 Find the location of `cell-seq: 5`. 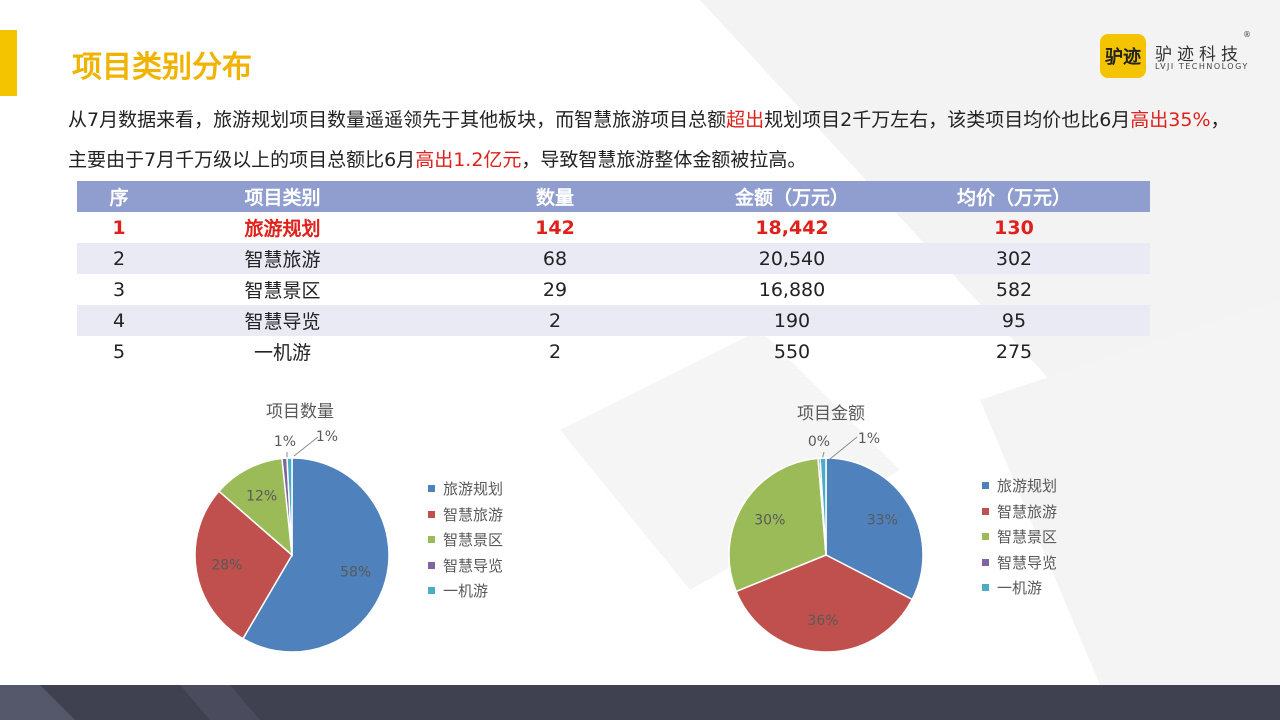

cell-seq: 5 is located at coordinates (119, 351).